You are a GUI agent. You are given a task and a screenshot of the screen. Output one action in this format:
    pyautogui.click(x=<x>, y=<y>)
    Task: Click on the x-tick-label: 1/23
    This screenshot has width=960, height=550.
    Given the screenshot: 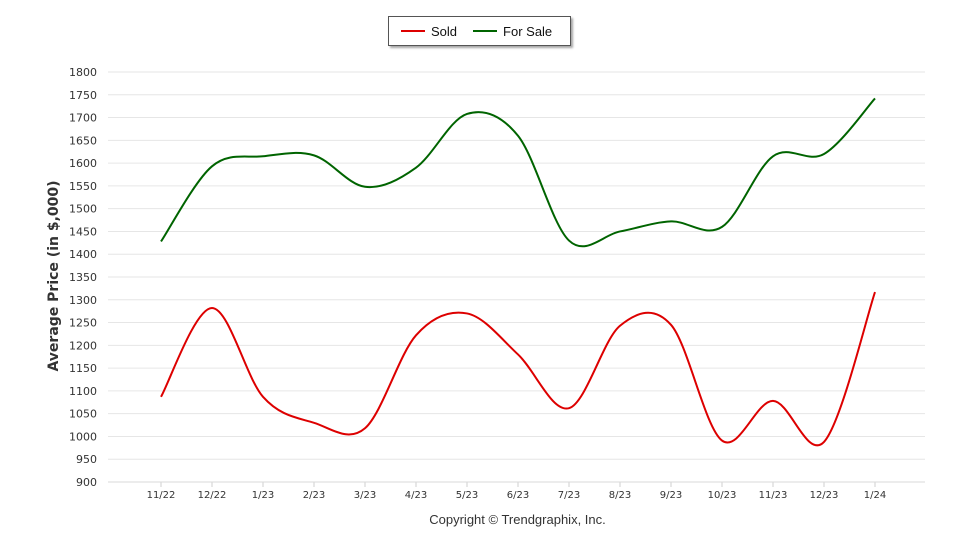 What is the action you would take?
    pyautogui.click(x=263, y=495)
    